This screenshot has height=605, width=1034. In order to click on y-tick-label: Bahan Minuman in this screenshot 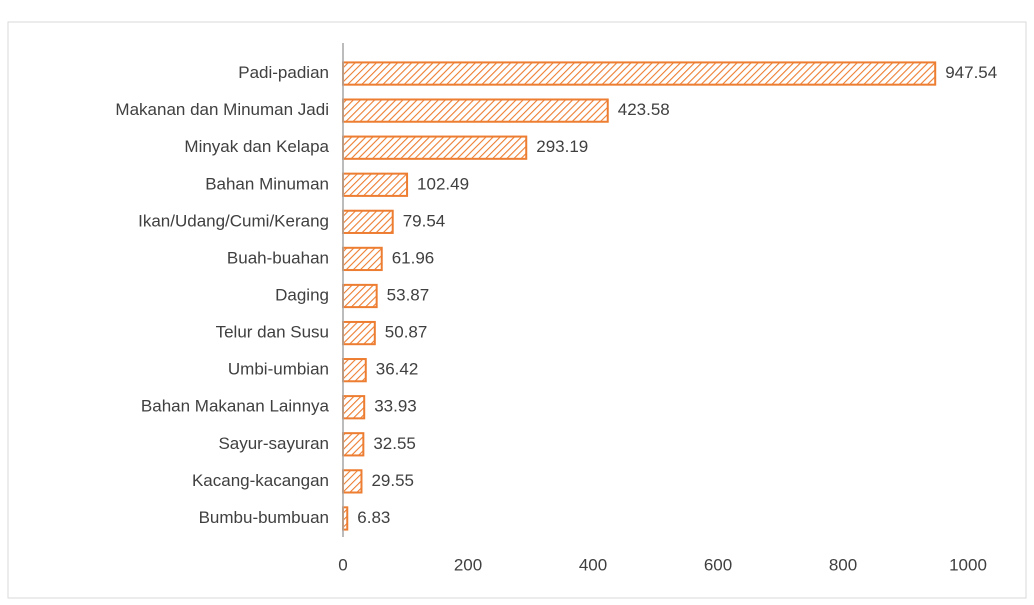, I will do `click(267, 183)`.